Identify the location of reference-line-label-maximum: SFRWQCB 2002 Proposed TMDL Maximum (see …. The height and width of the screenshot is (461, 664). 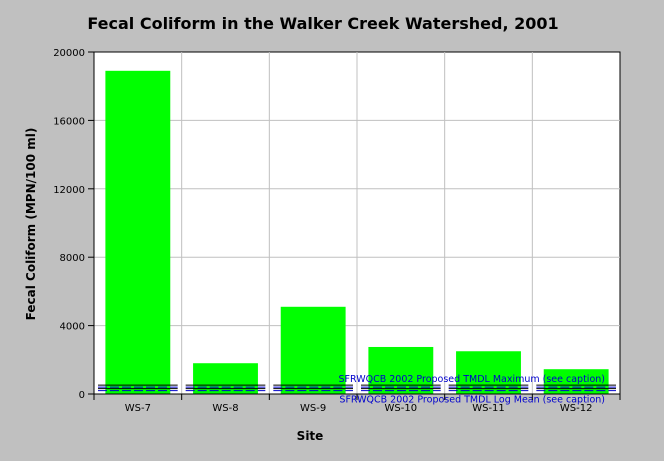
(471, 379).